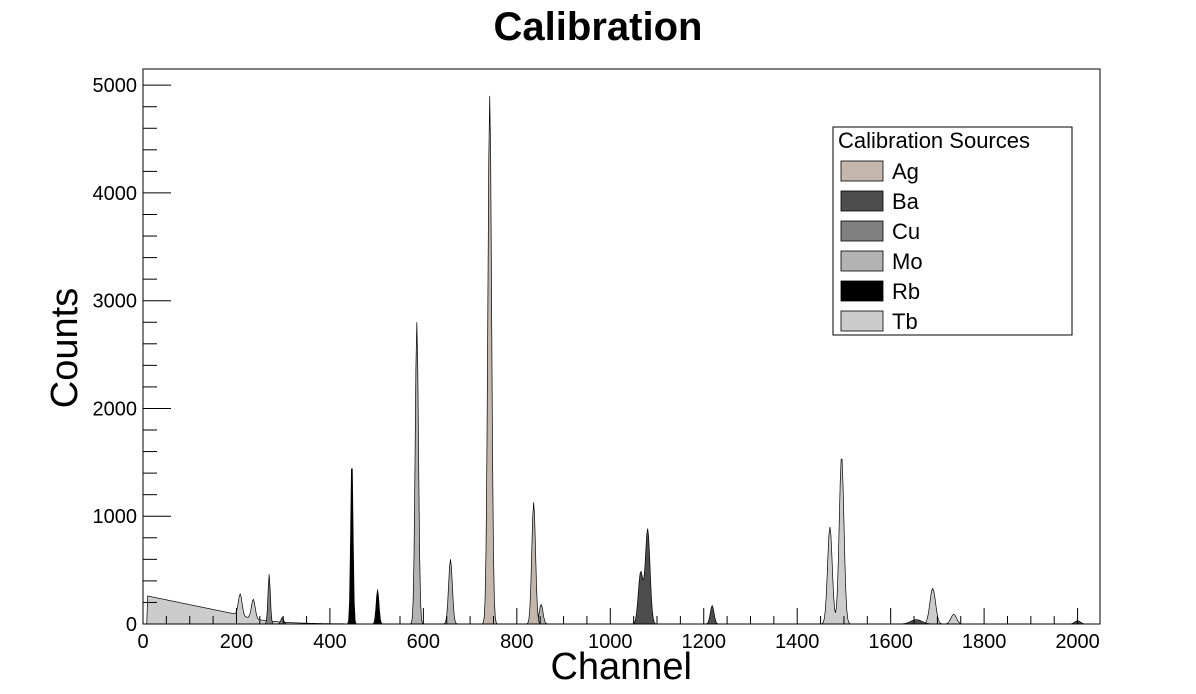  What do you see at coordinates (797, 642) in the screenshot?
I see `x-tick-label: 1400` at bounding box center [797, 642].